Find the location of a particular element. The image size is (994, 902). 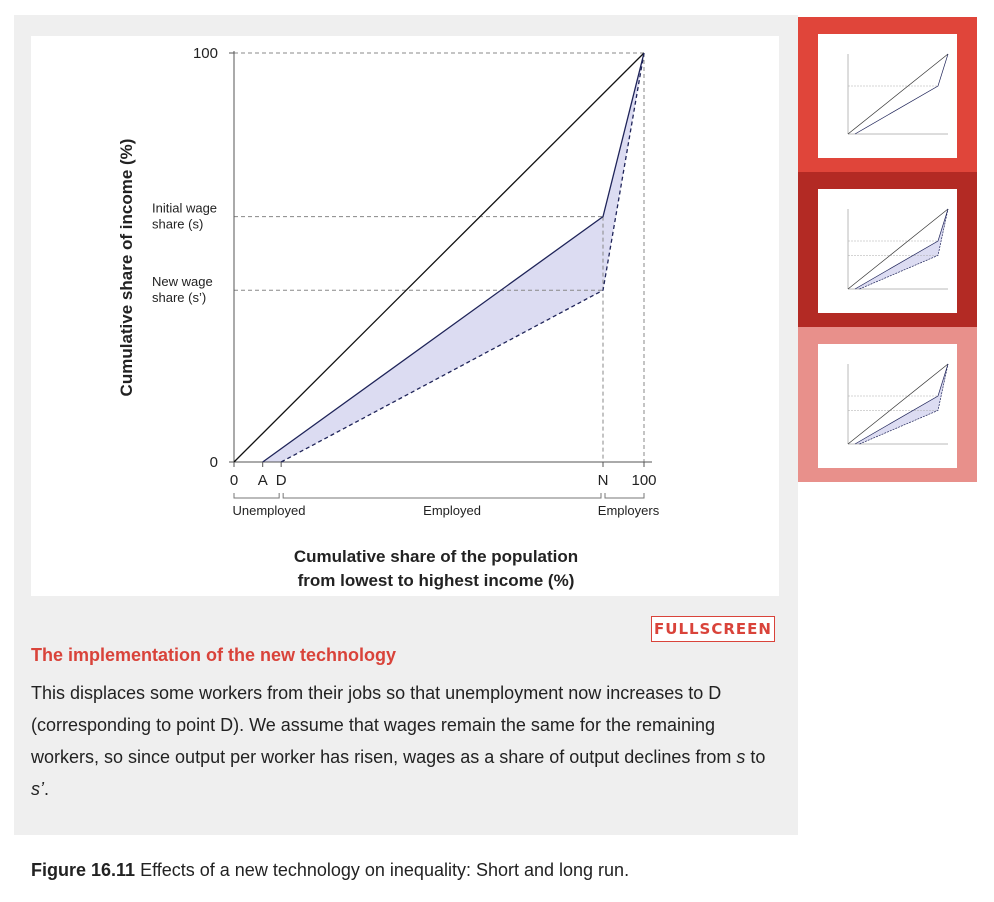

x-group-label: Unemployed is located at coordinates (269, 510).